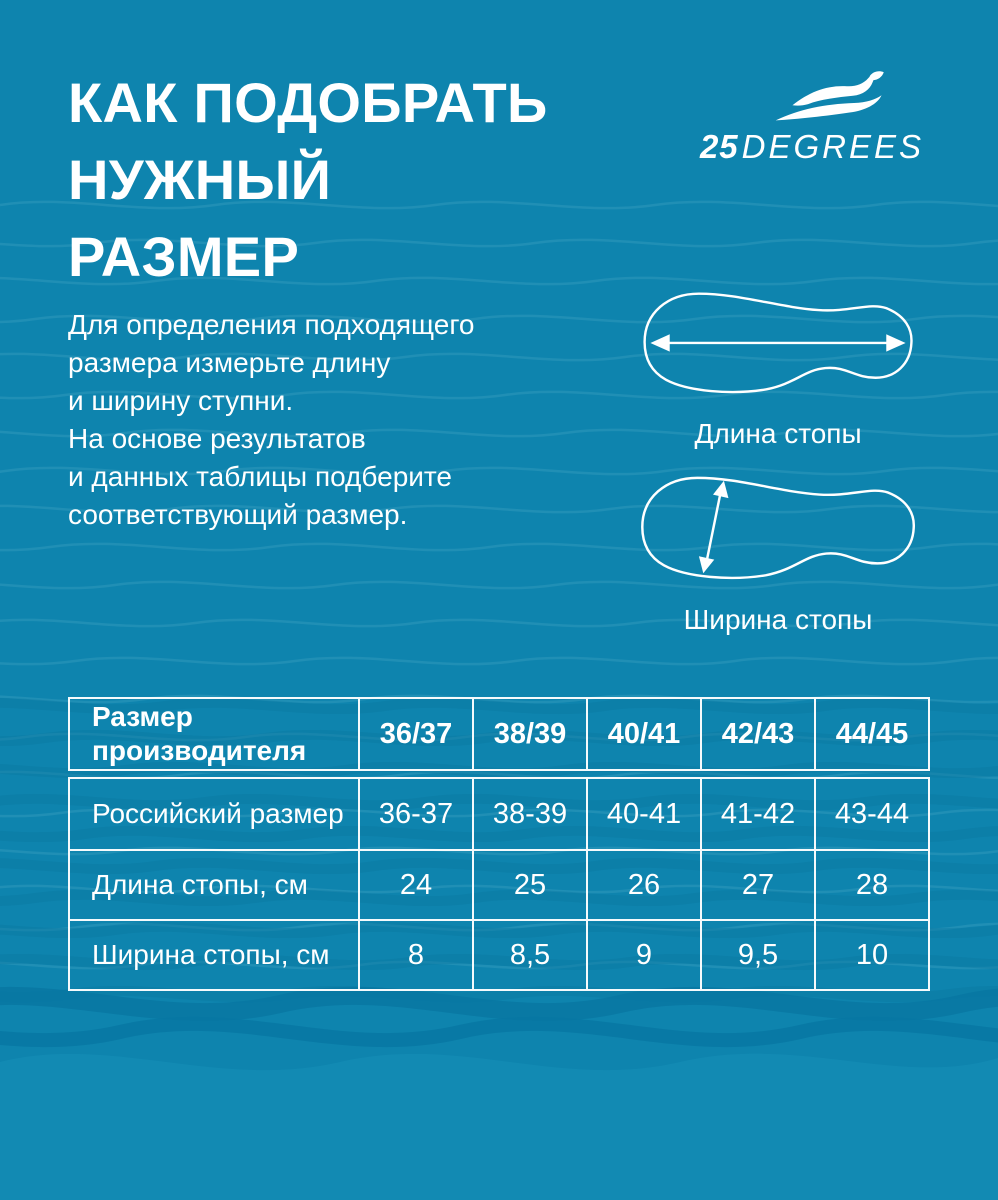 The image size is (998, 1200). Describe the element at coordinates (218, 813) in the screenshot. I see `table-row-label: Российский размер` at that location.